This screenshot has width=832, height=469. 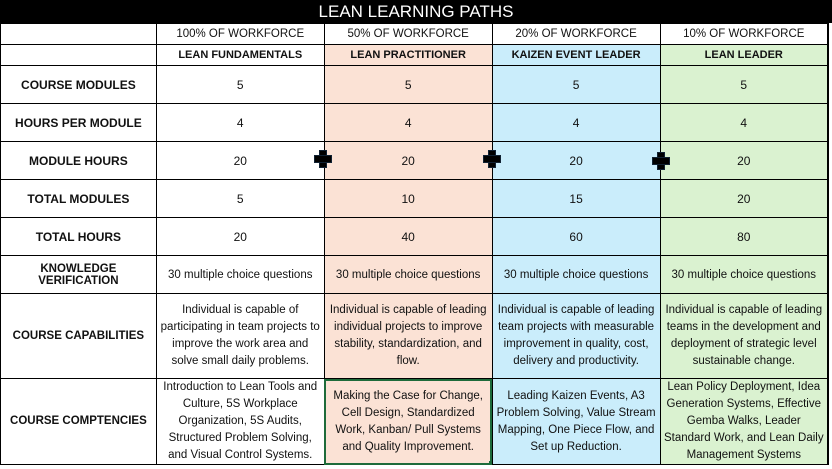 I want to click on row-label: TOTAL MODULES, so click(x=78, y=198).